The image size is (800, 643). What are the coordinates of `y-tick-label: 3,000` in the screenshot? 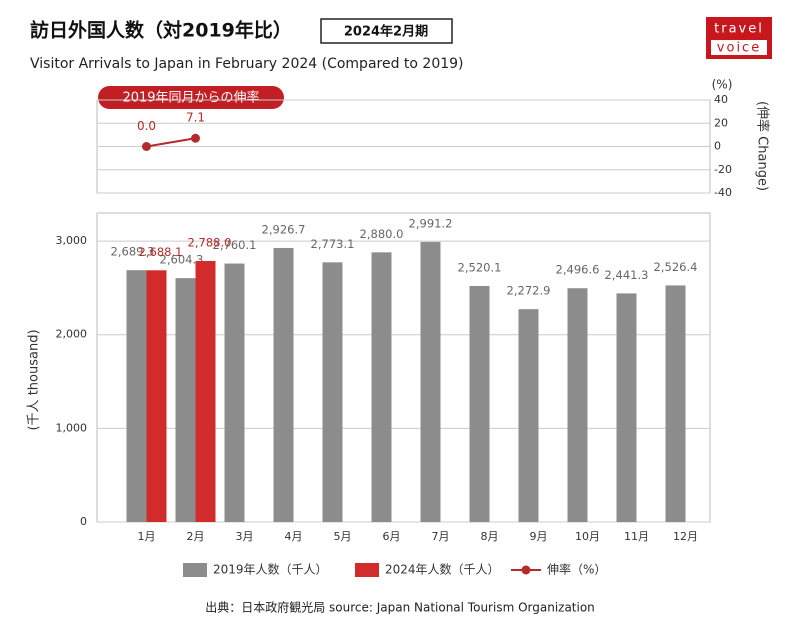 It's located at (72, 240).